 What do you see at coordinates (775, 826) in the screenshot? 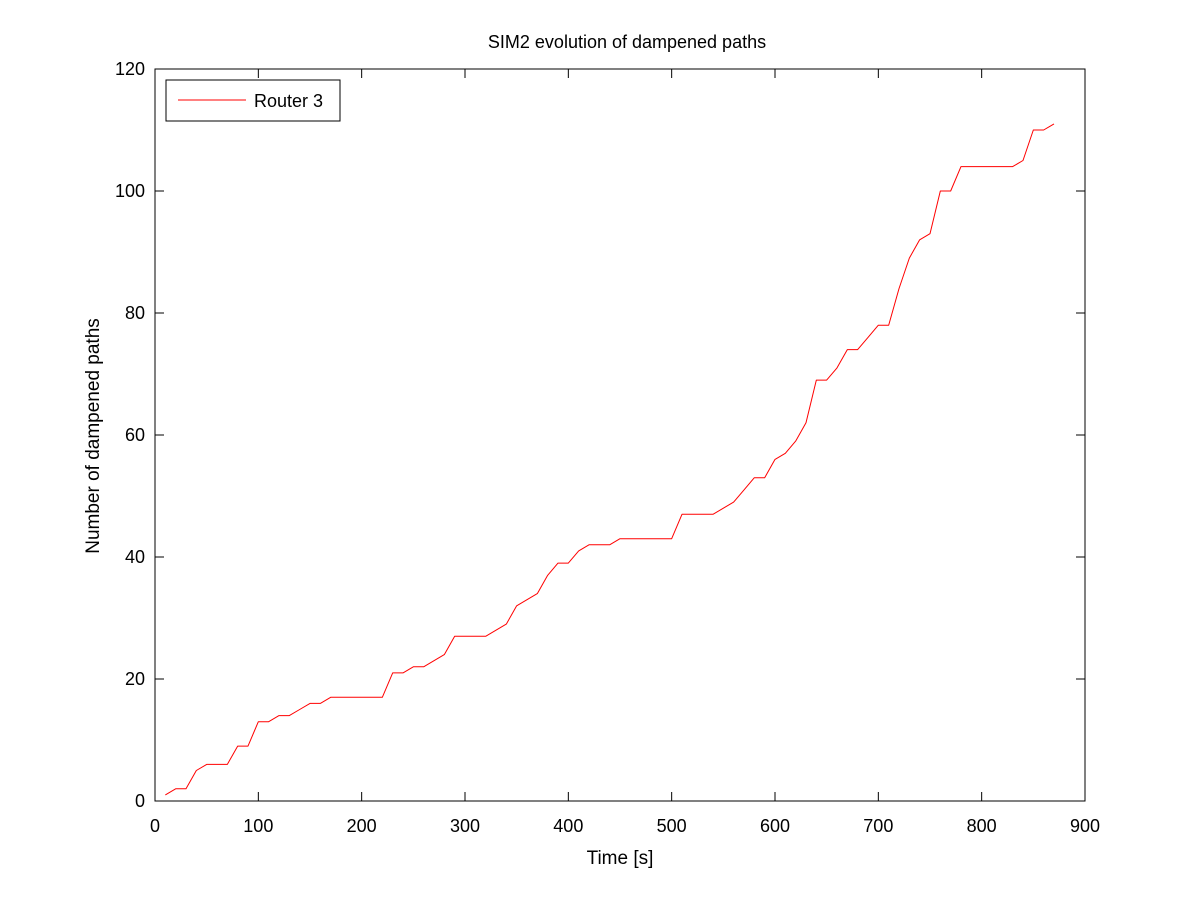
I see `x-tick-label: 600` at bounding box center [775, 826].